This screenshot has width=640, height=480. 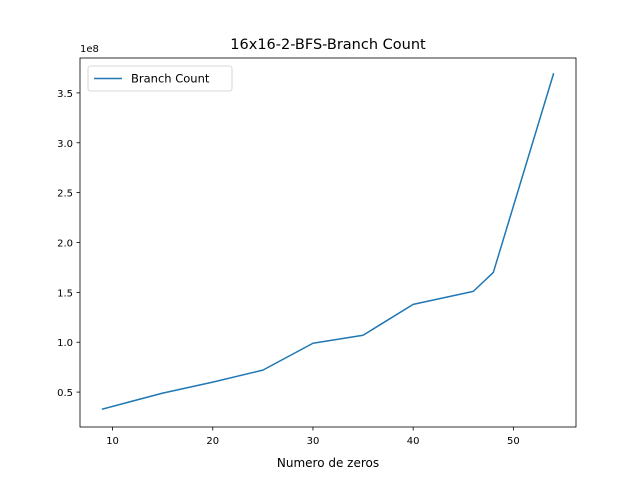 I want to click on legend: Branch Count, so click(x=160, y=78).